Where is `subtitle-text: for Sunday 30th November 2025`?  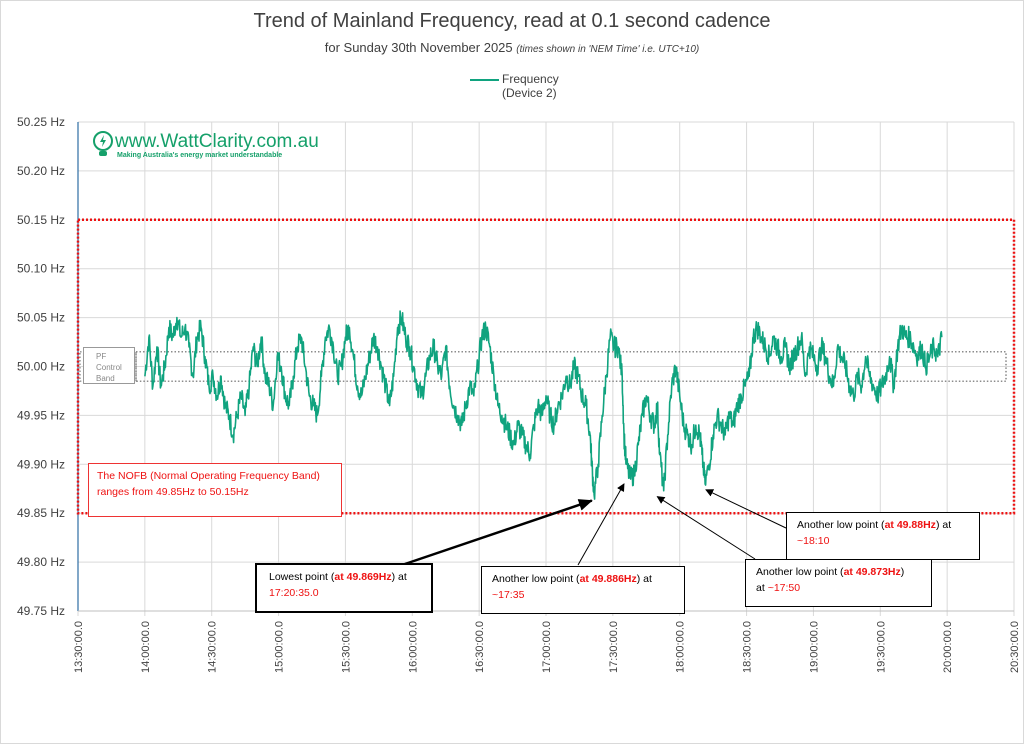
subtitle-text: for Sunday 30th November 2025 is located at coordinates (418, 47).